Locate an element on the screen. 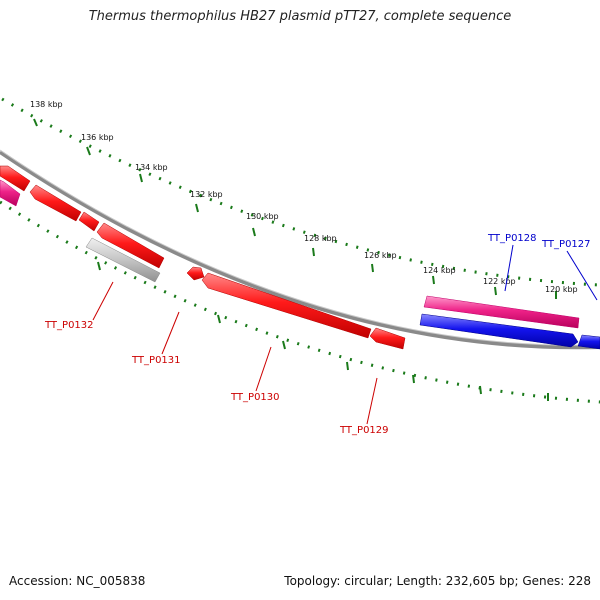 Image resolution: width=600 pixels, height=600 pixels. tick-label: 120 kbp is located at coordinates (561, 289).